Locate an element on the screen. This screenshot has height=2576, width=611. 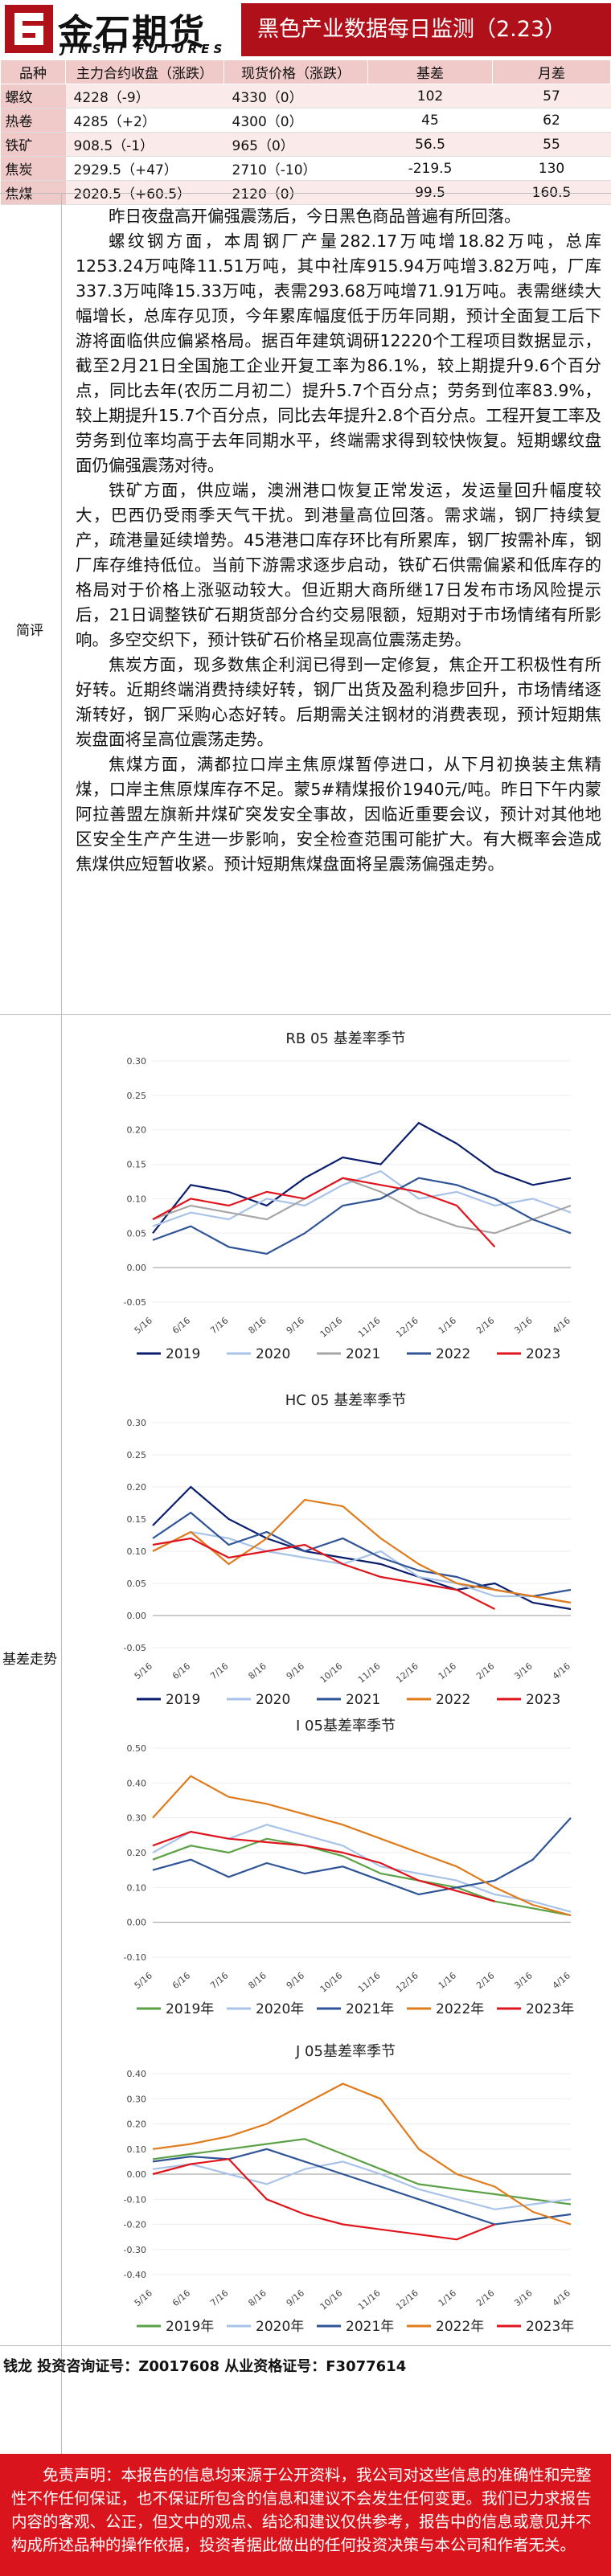
col-header-basis: 基差 is located at coordinates (430, 71).